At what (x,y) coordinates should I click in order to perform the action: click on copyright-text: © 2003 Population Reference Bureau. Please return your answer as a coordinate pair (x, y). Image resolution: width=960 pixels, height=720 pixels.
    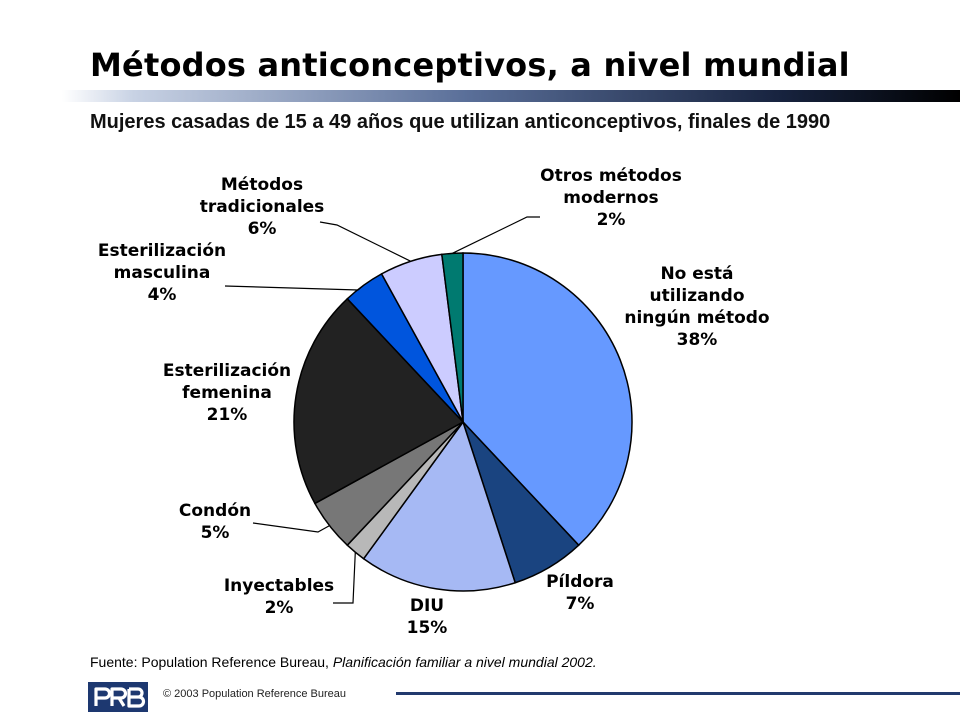
    Looking at the image, I should click on (255, 694).